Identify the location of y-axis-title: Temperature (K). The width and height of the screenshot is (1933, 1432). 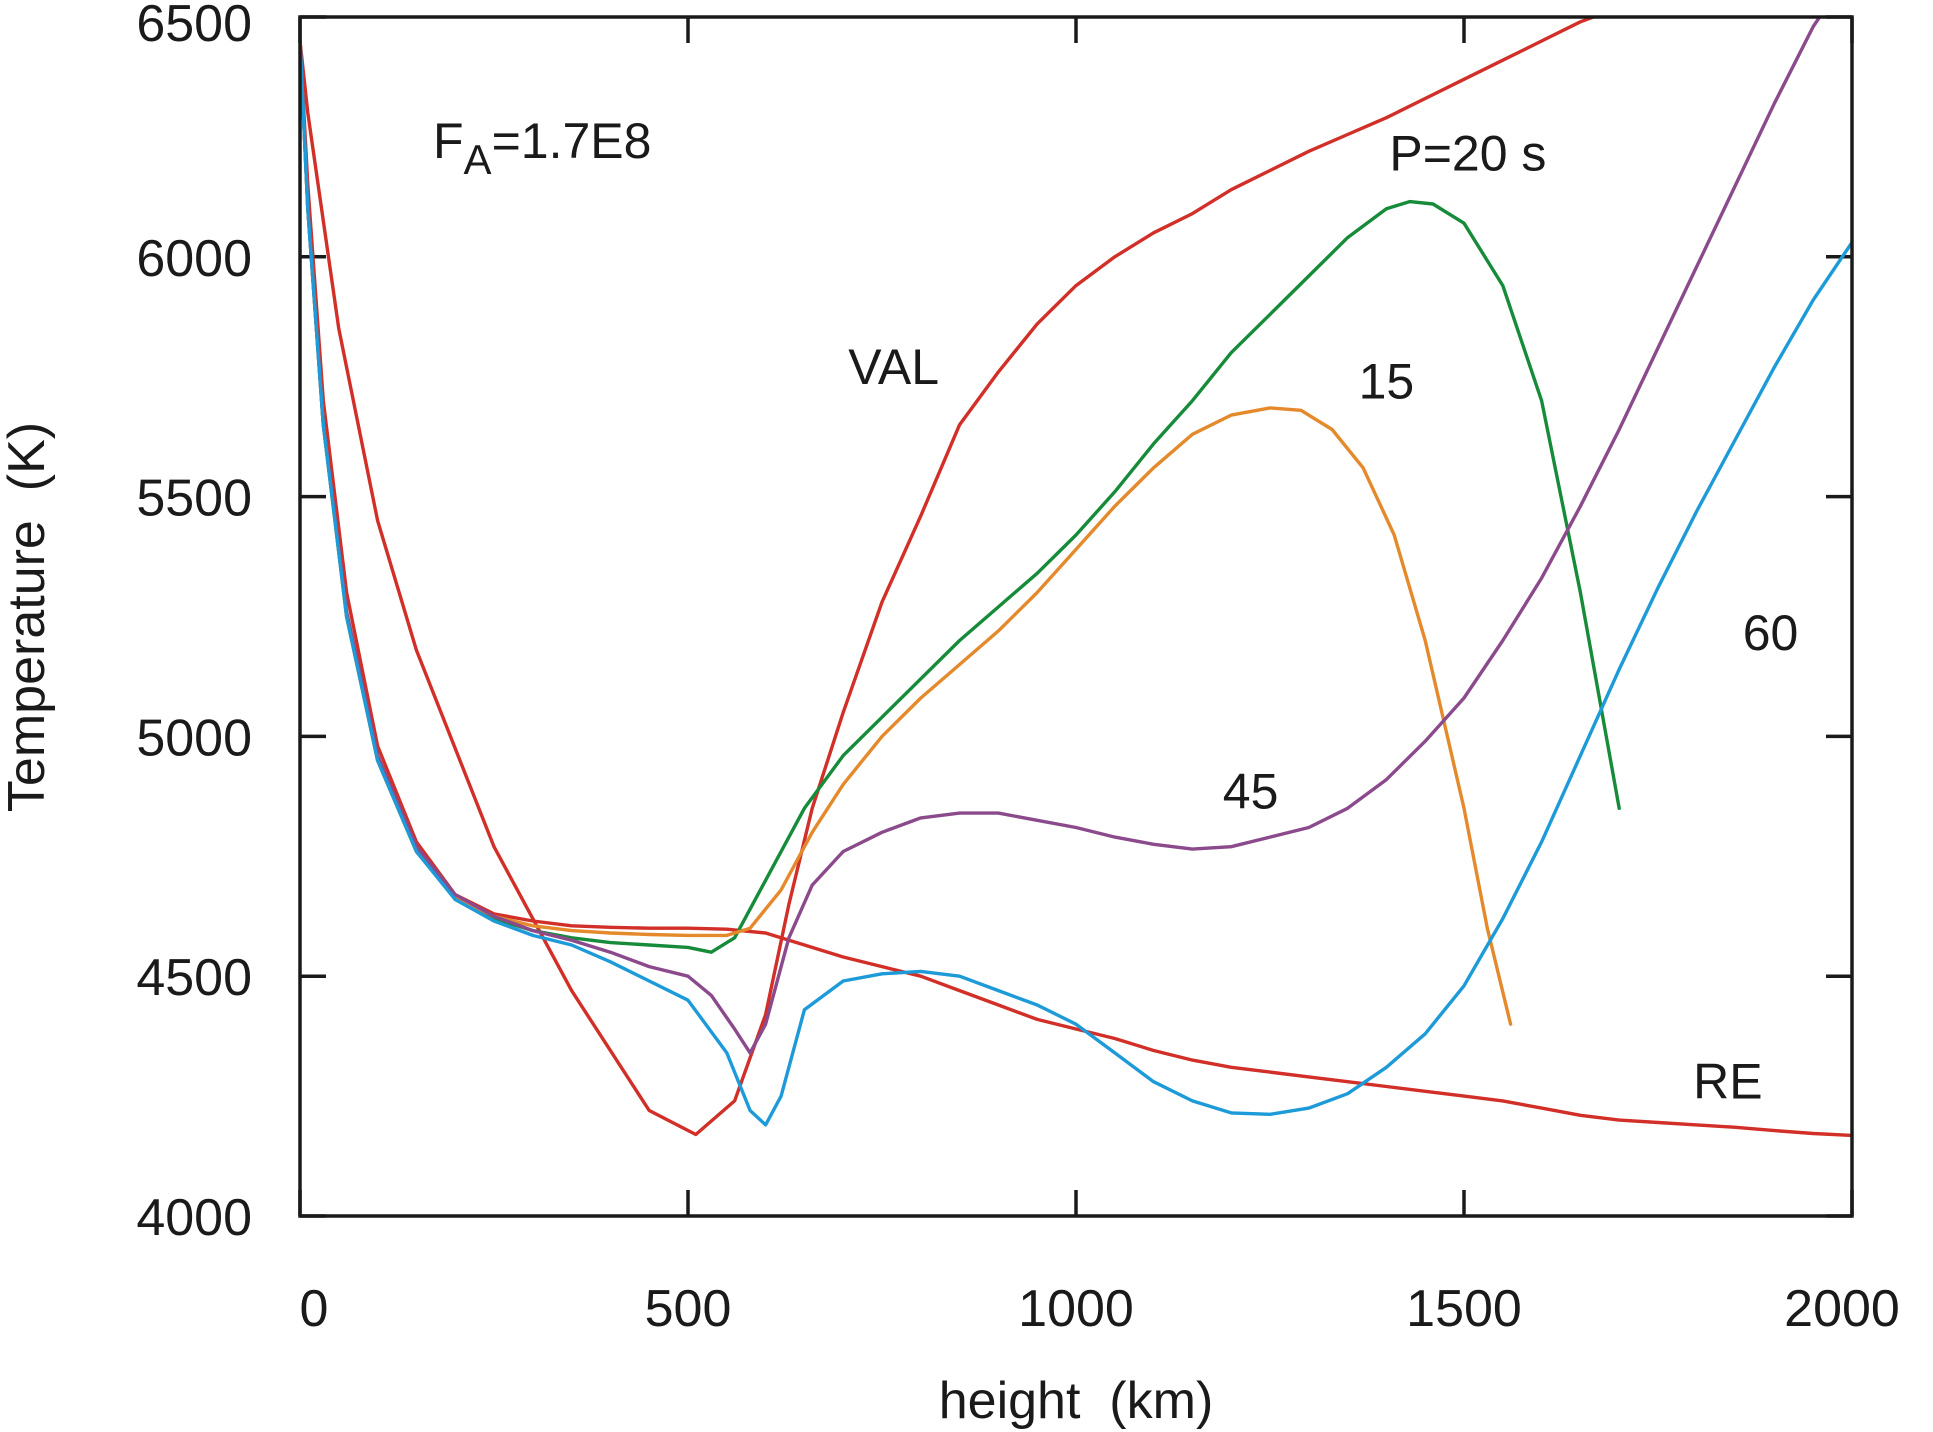
(28, 617).